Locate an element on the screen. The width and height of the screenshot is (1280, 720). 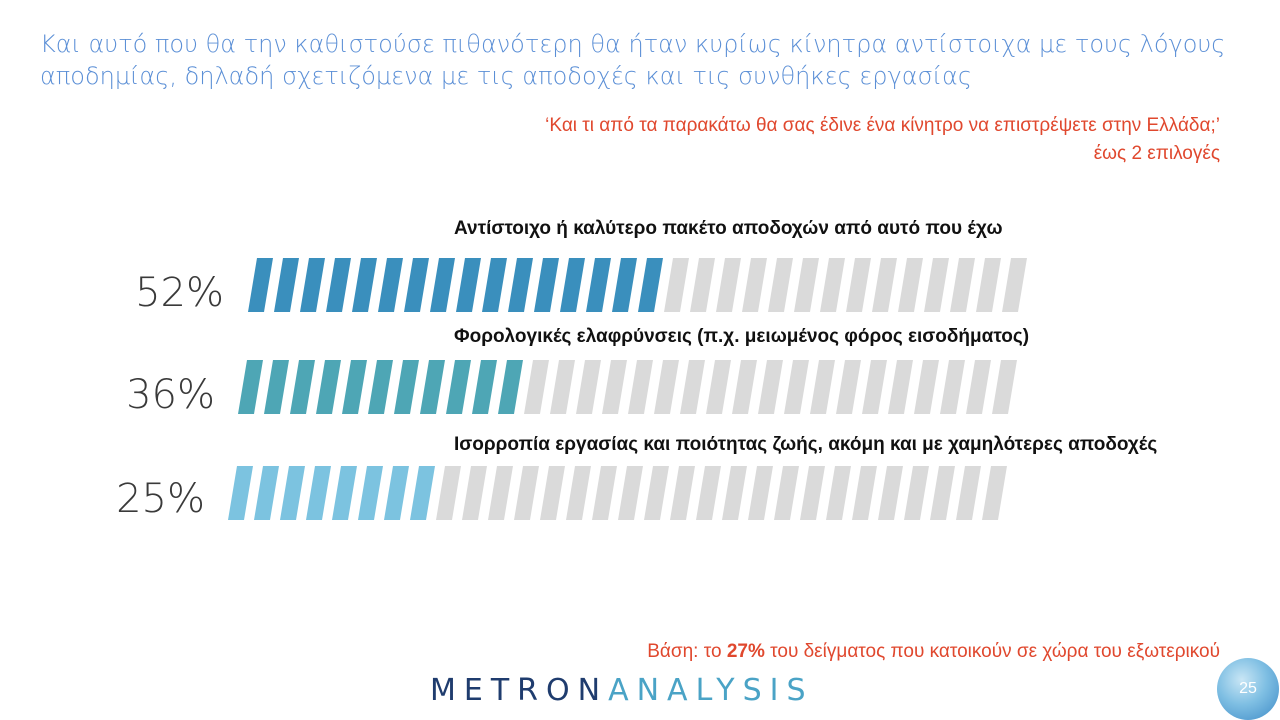
value-label: 36% is located at coordinates (170, 395).